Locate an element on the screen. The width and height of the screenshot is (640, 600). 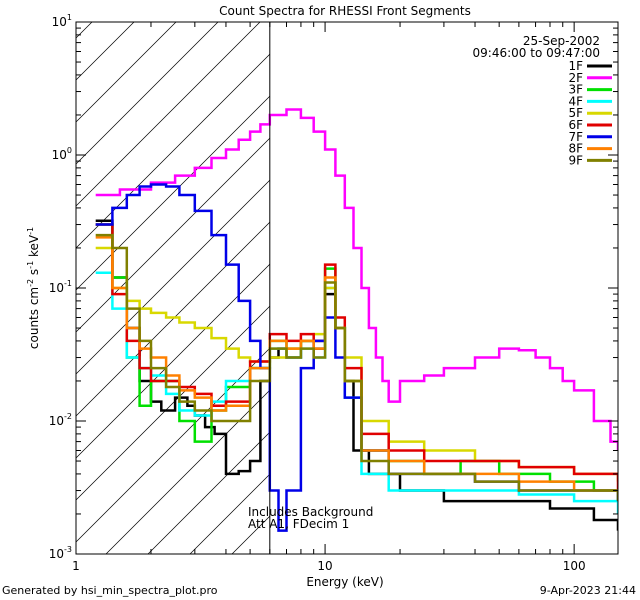
time-range-label: 09:46:00 to 09:47:00 is located at coordinates (536, 53).